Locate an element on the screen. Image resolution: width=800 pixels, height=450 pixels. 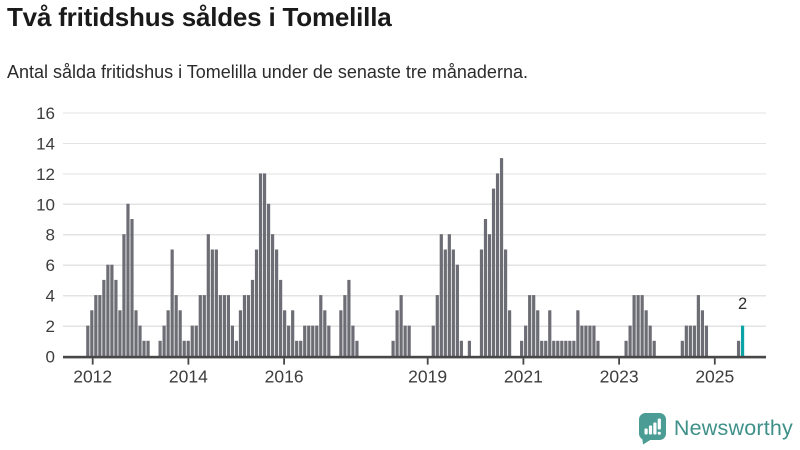
x-axis-label: 2012 is located at coordinates (92, 377).